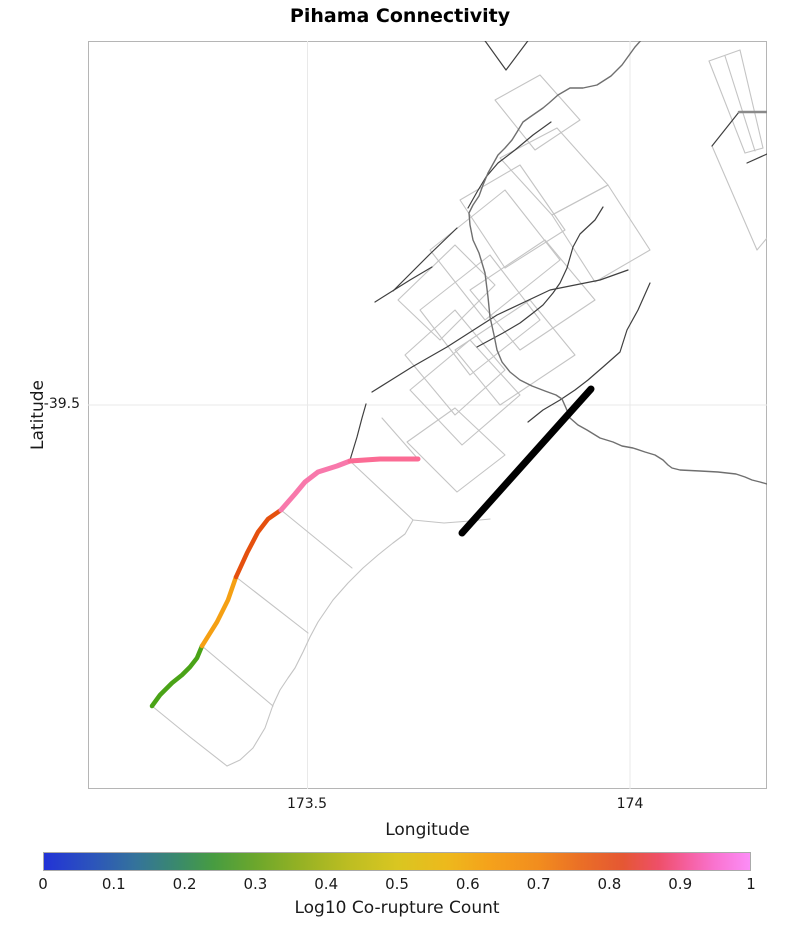 The height and width of the screenshot is (936, 800). Describe the element at coordinates (680, 884) in the screenshot. I see `colorbar-tick-label: 0.9` at that location.